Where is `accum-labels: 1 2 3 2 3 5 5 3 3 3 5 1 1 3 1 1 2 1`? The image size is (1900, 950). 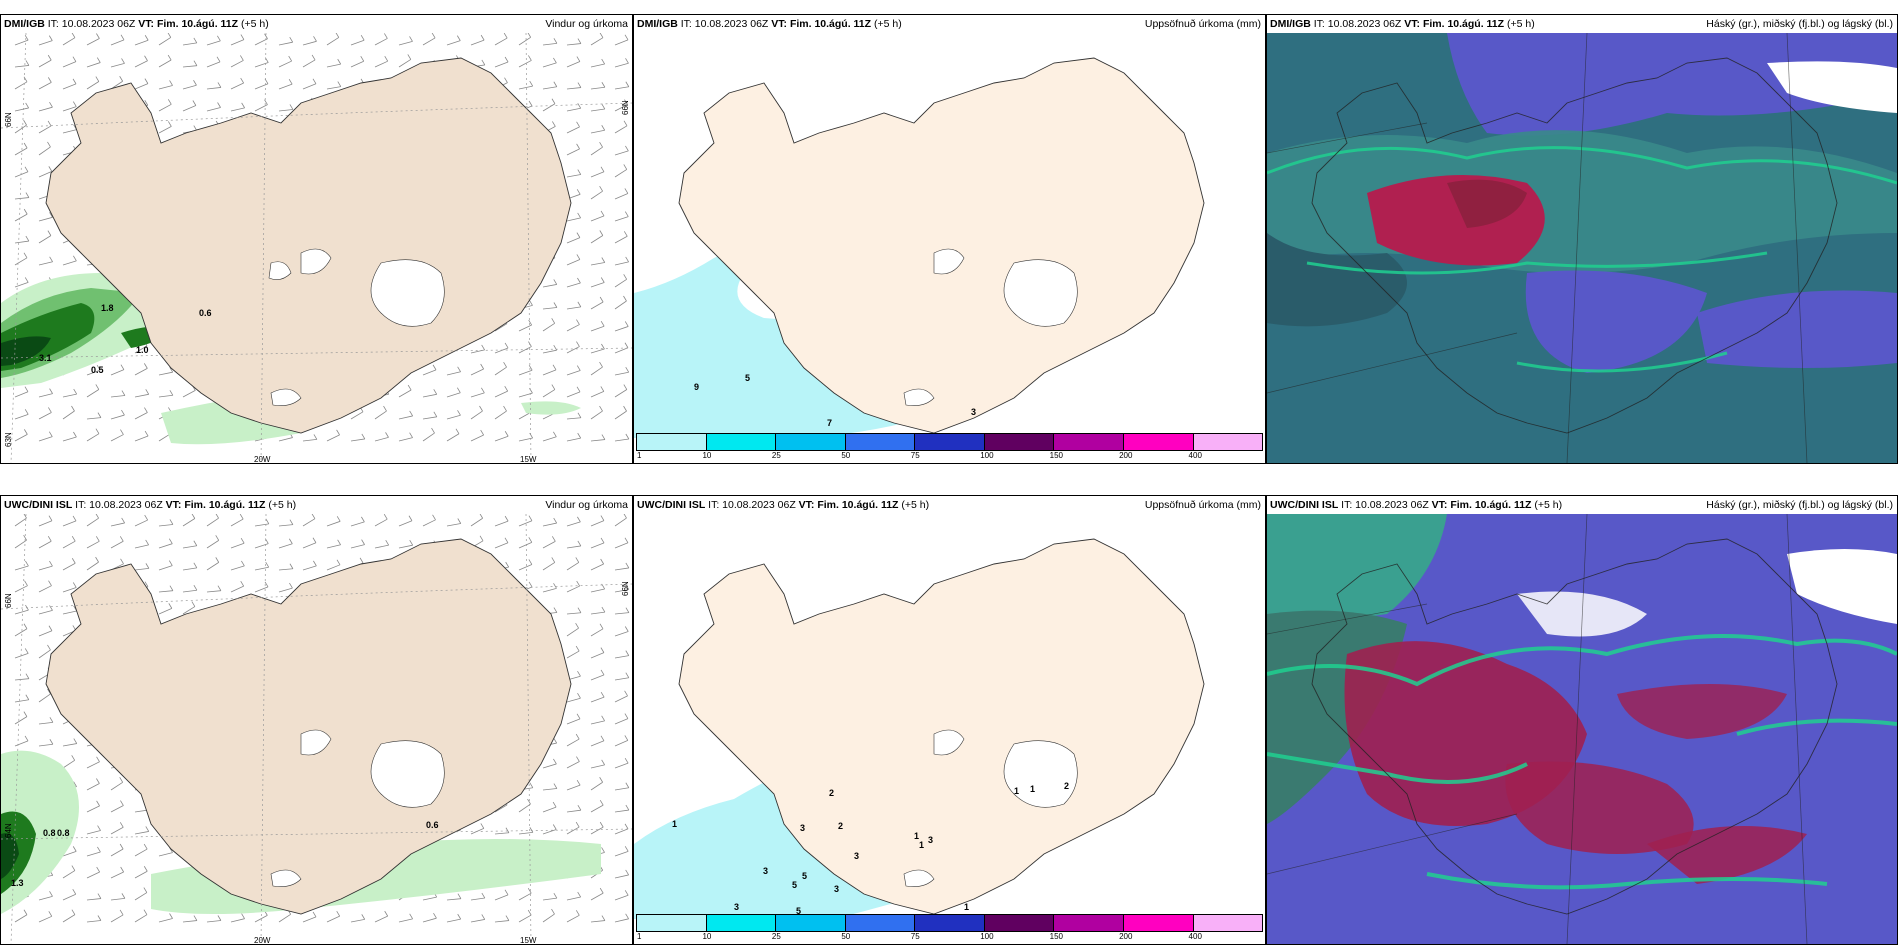 accum-labels: 1 2 3 2 3 5 5 3 3 3 5 1 1 3 1 1 2 1 is located at coordinates (870, 848).